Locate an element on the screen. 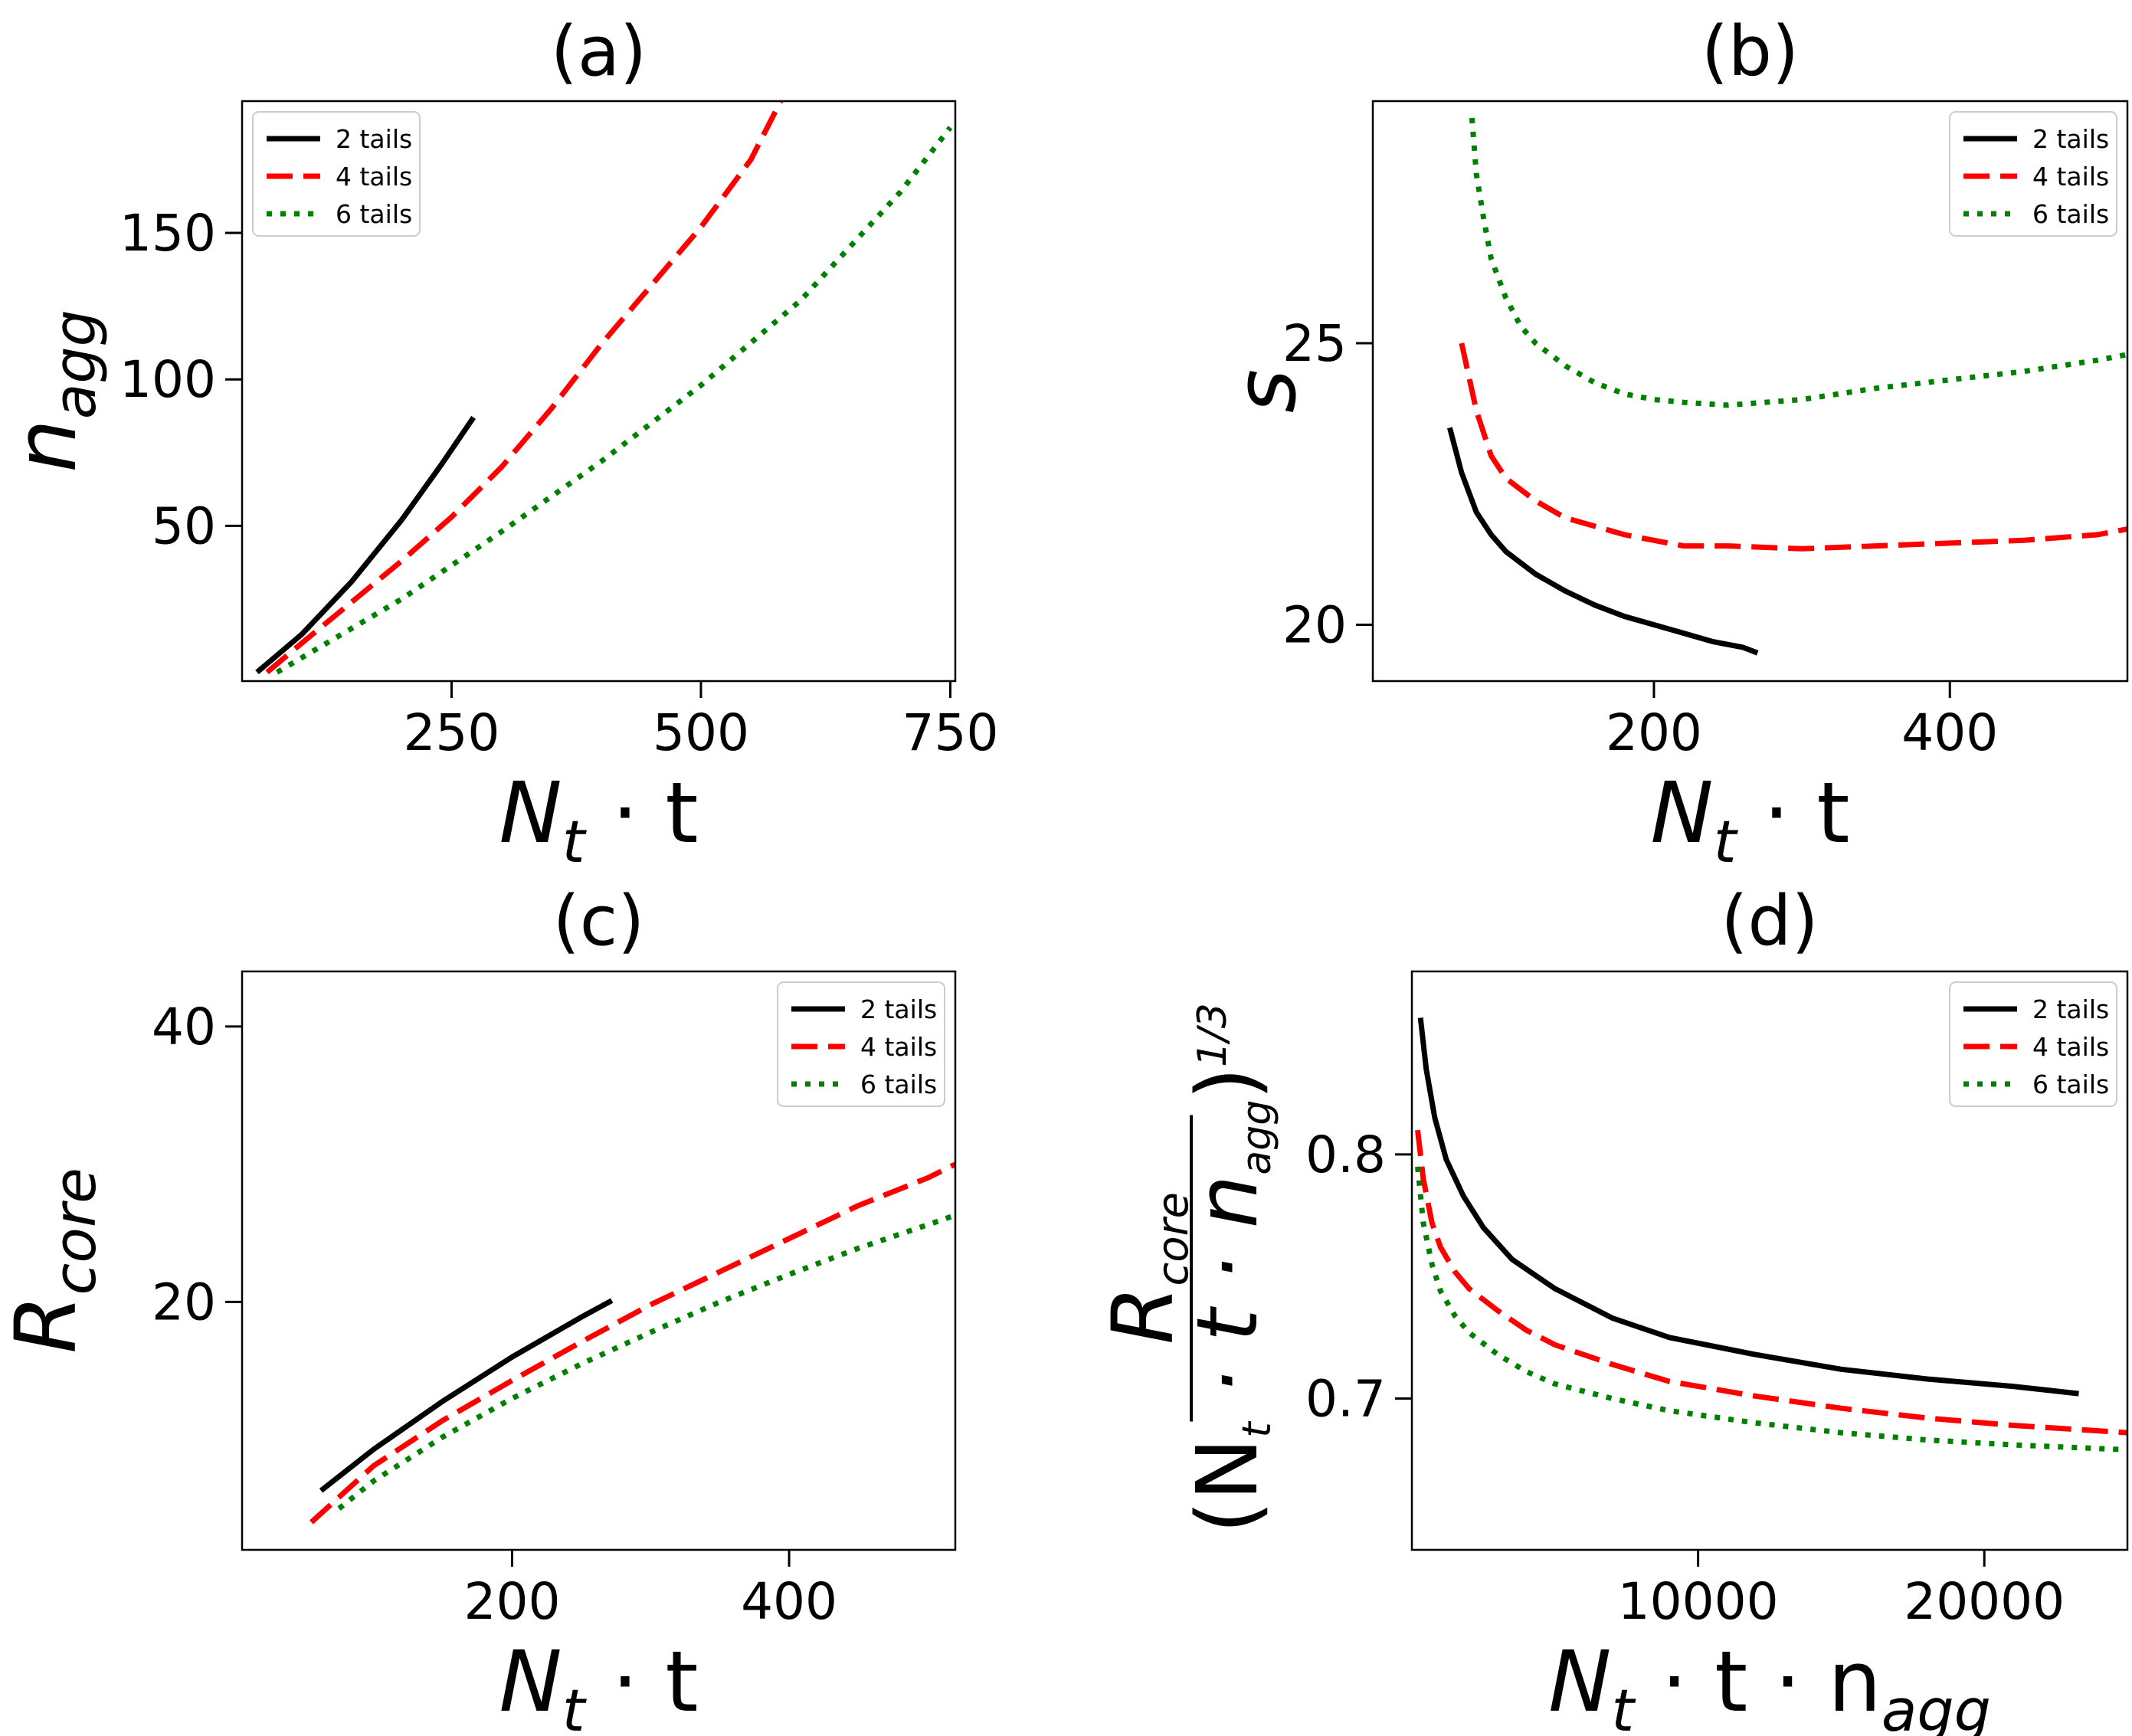 This screenshot has width=2132, height=1736. y-axis-label: nagg is located at coordinates (54, 391).